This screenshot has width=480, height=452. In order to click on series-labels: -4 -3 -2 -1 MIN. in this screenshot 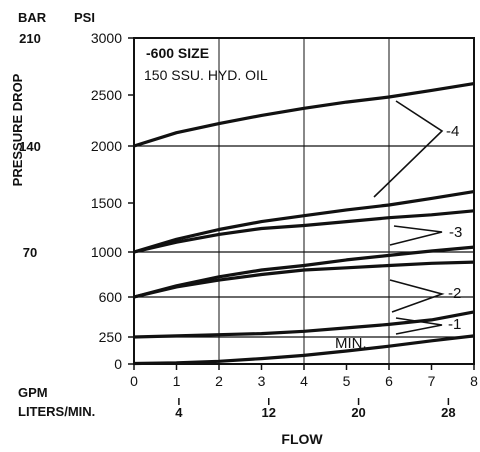, I will do `click(398, 237)`.